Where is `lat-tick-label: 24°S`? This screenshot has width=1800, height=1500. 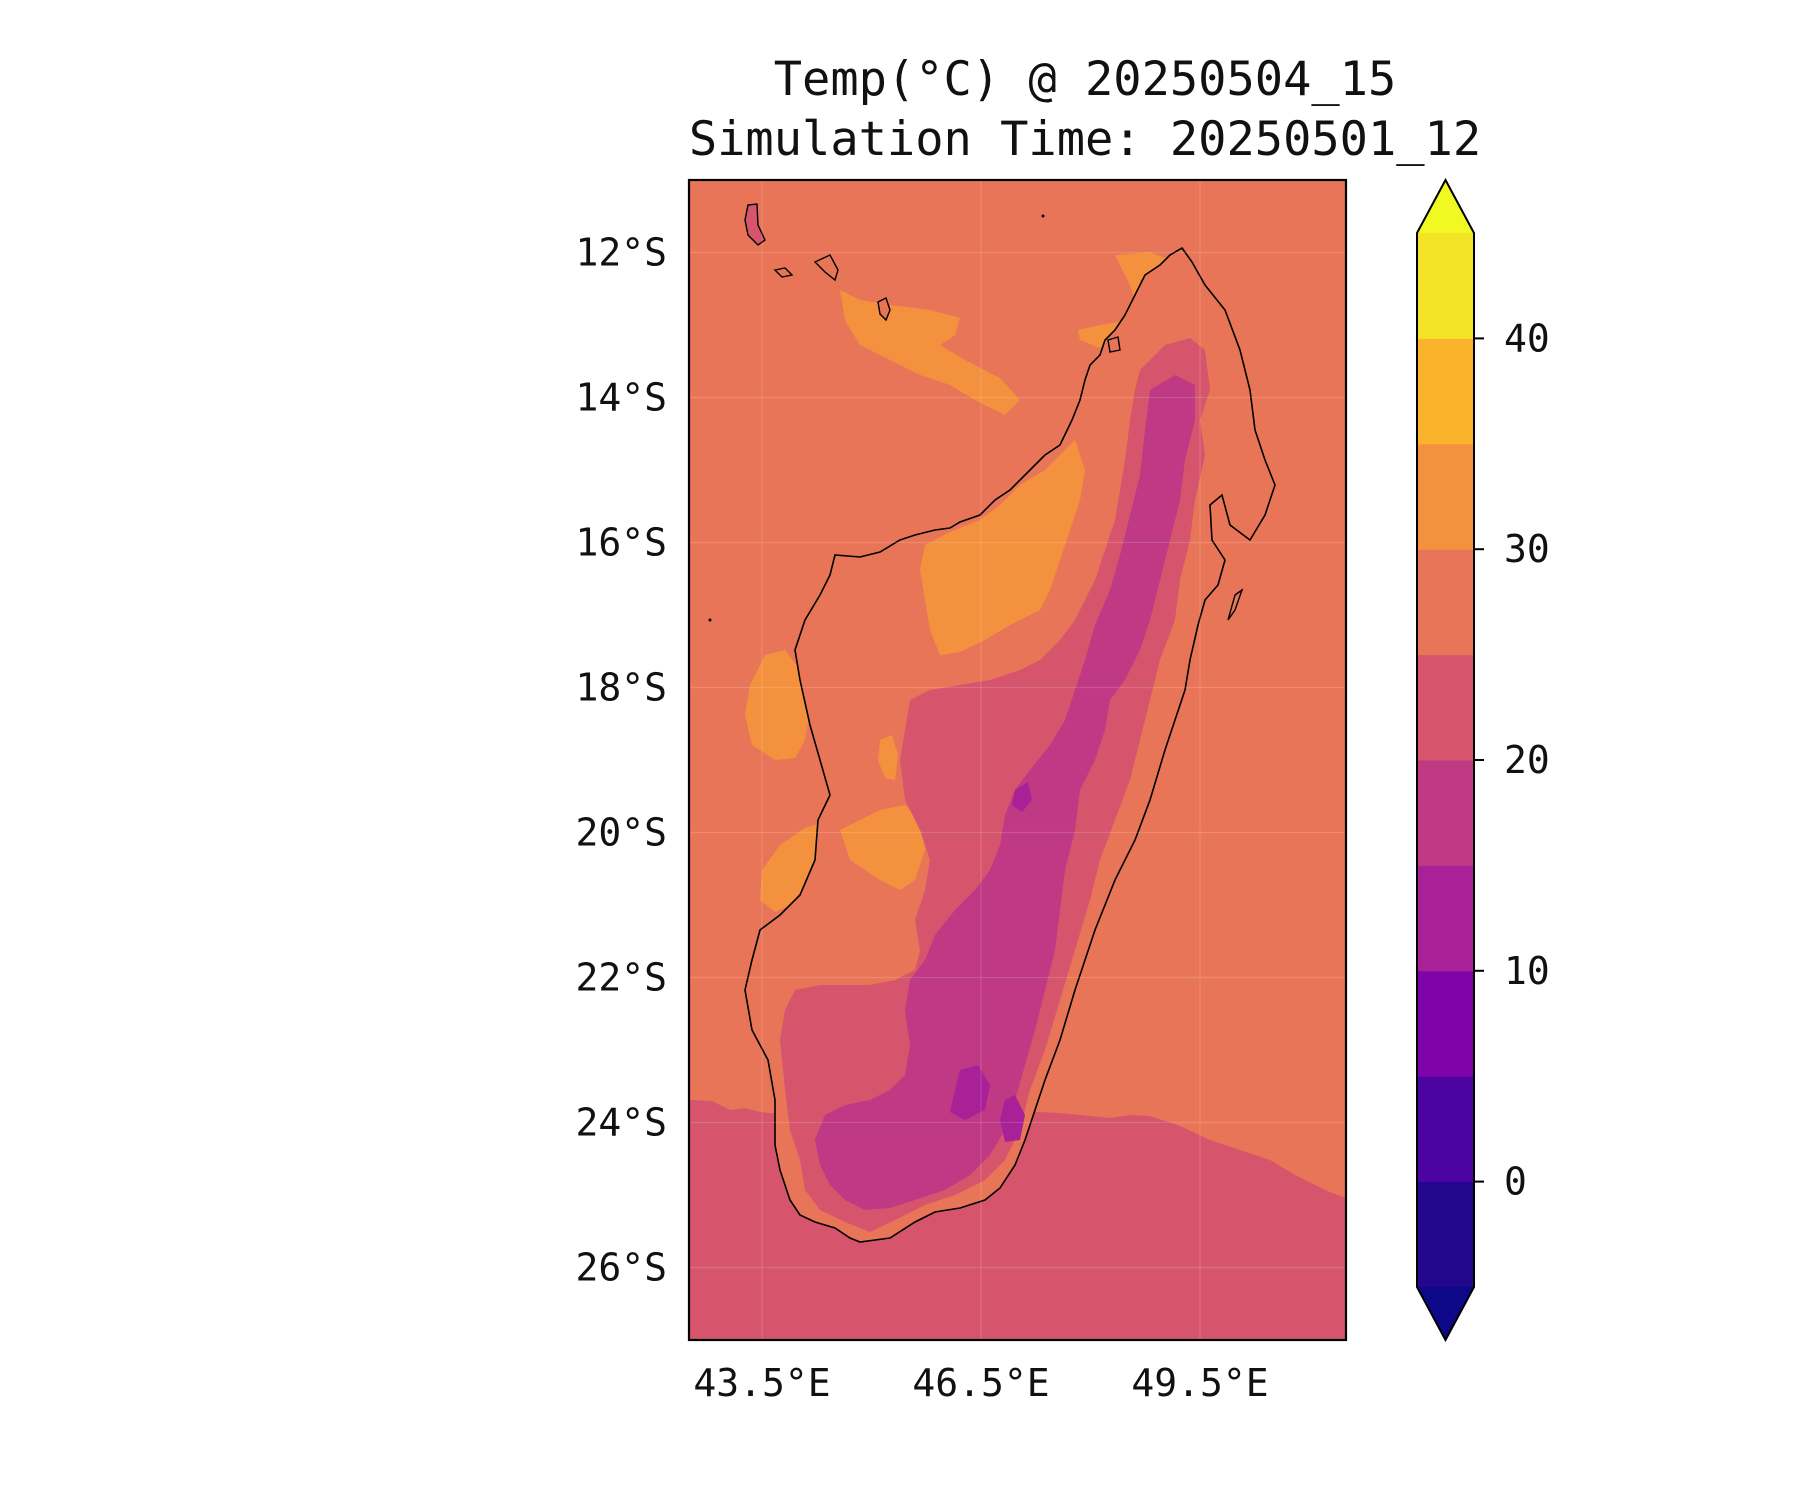 lat-tick-label: 24°S is located at coordinates (621, 1123).